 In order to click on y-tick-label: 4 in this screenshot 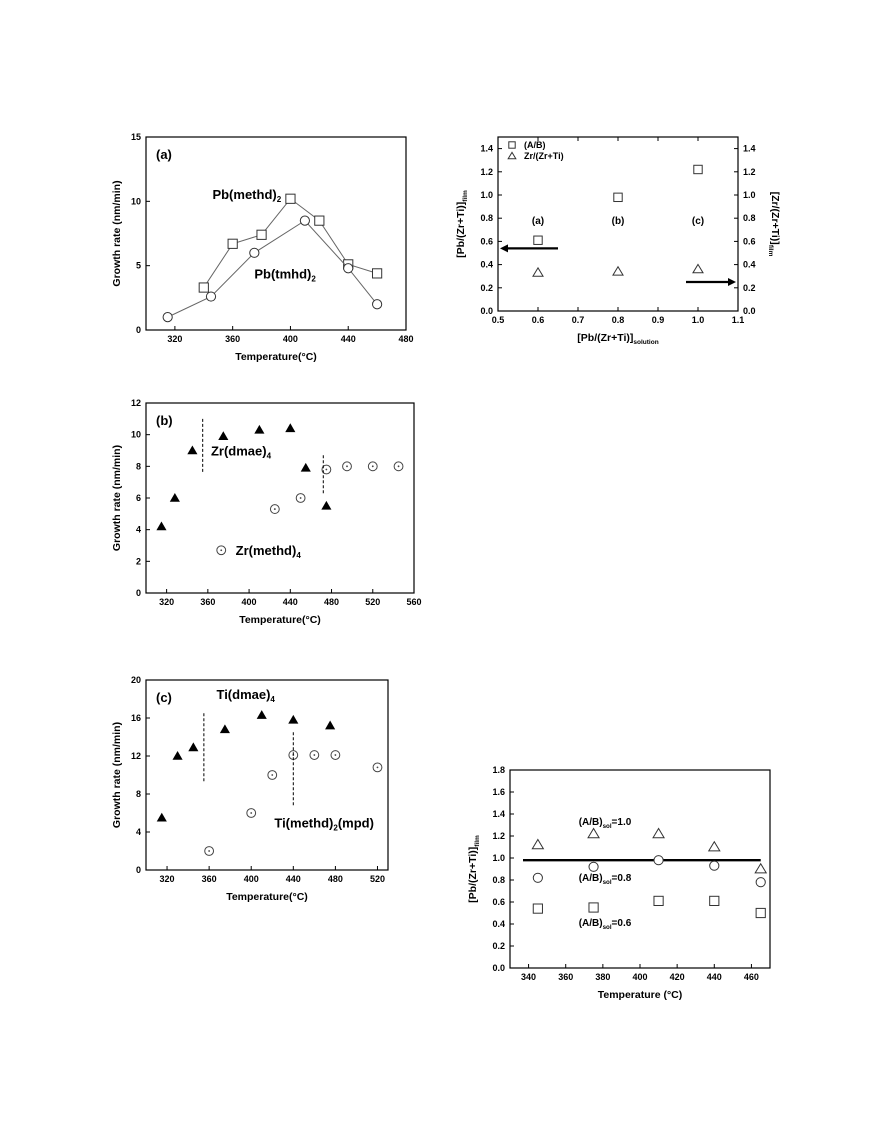, I will do `click(138, 832)`.